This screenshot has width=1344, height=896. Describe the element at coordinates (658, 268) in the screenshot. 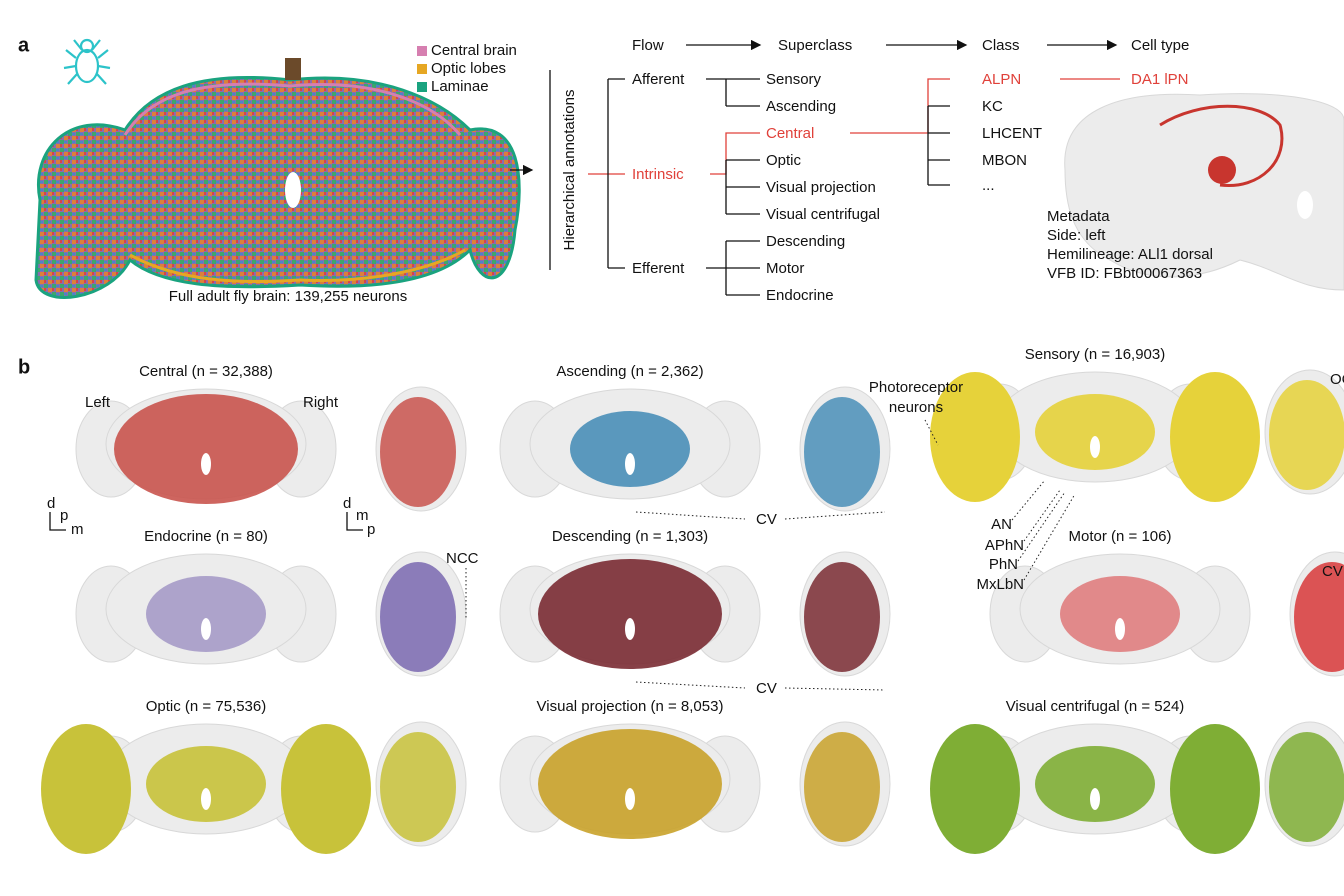

I see `flow: Efferent` at that location.